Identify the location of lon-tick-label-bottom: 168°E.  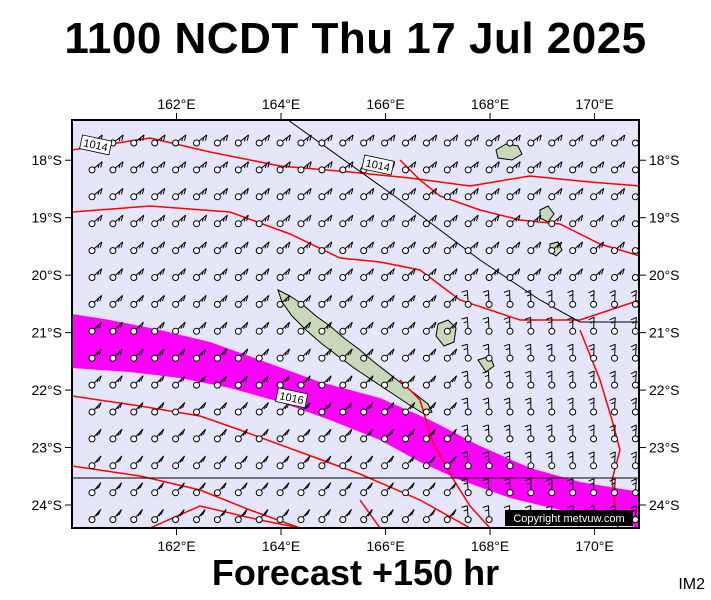
(490, 546).